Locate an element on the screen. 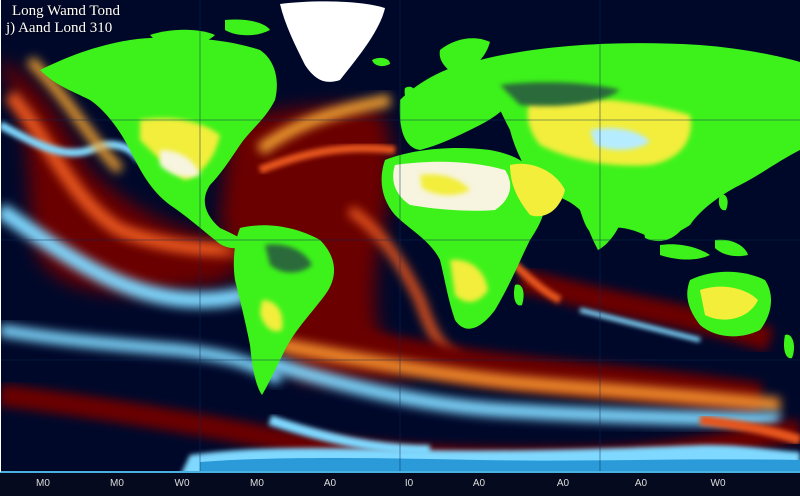 This screenshot has width=800, height=496. iceland is located at coordinates (381, 62).